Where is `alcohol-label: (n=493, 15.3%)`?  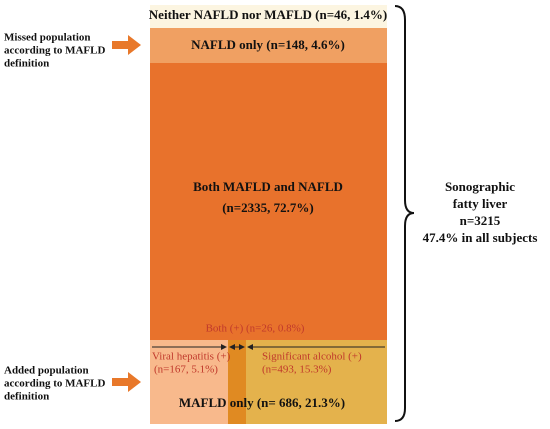 alcohol-label: (n=493, 15.3%) is located at coordinates (297, 370).